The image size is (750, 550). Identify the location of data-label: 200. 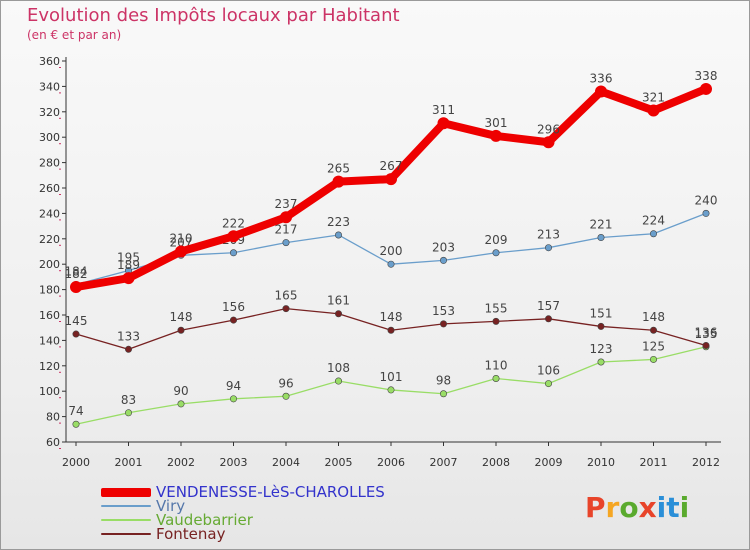
(391, 251).